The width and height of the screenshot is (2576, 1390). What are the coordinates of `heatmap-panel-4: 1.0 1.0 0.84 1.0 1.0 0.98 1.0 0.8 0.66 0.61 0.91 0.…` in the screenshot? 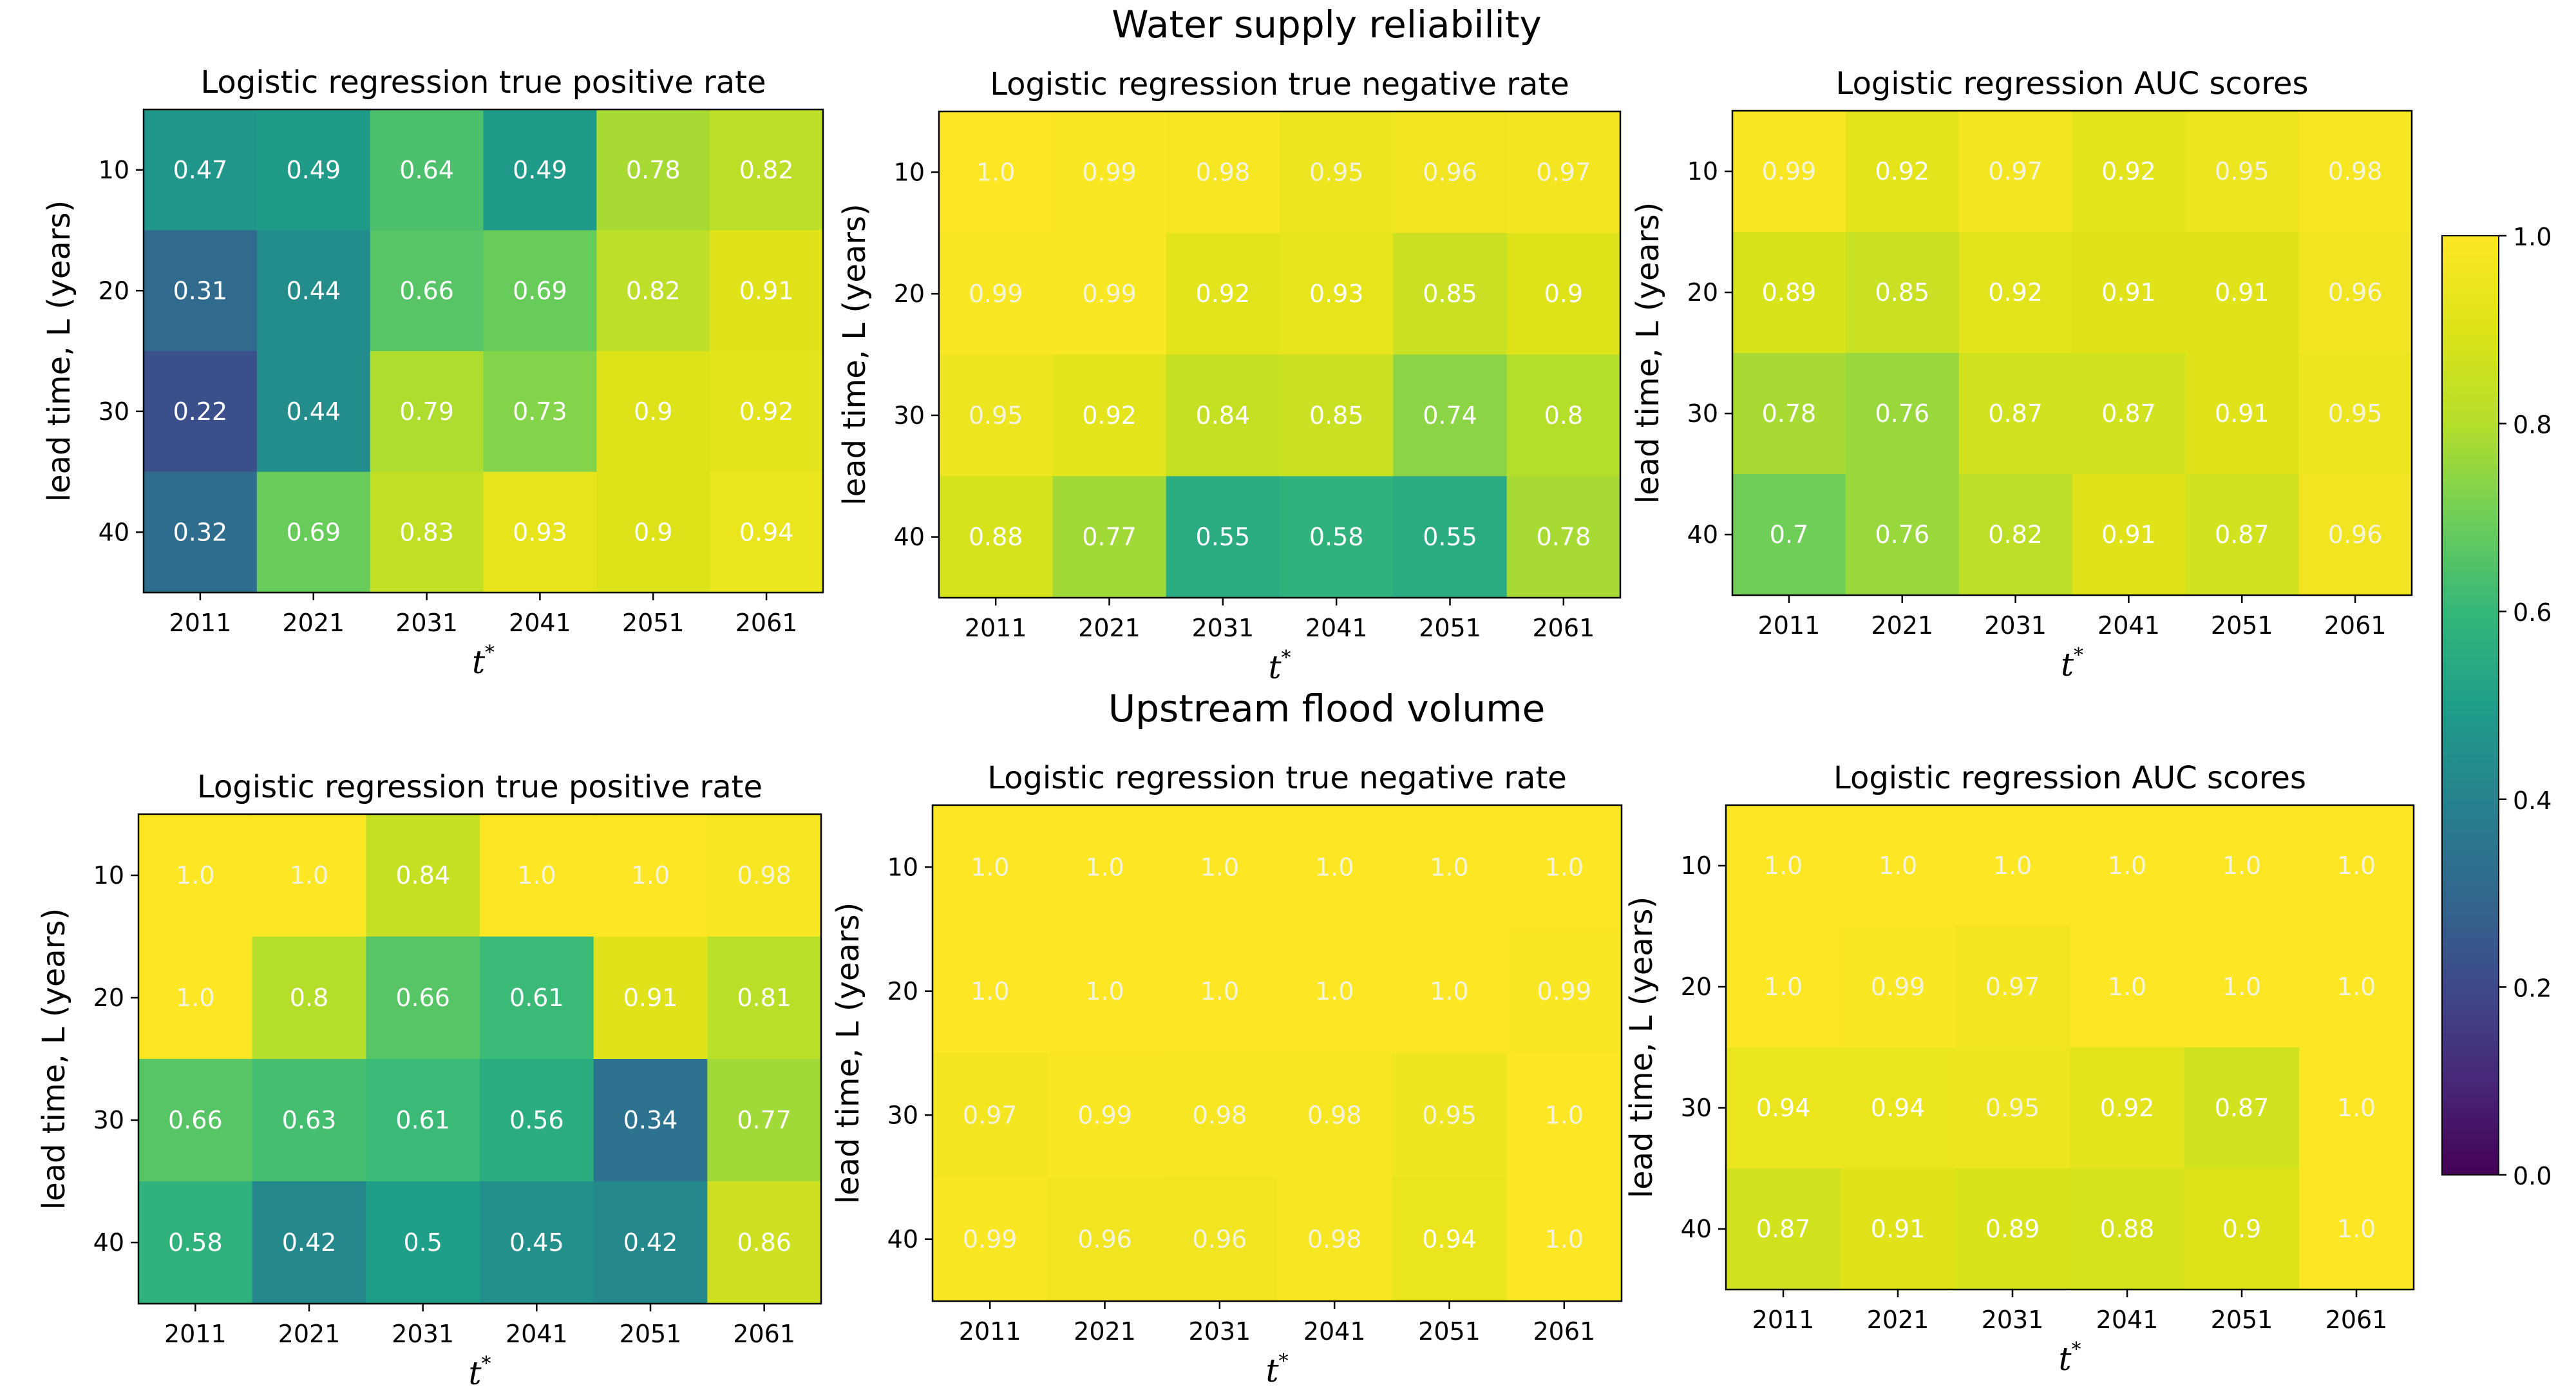 It's located at (429, 1079).